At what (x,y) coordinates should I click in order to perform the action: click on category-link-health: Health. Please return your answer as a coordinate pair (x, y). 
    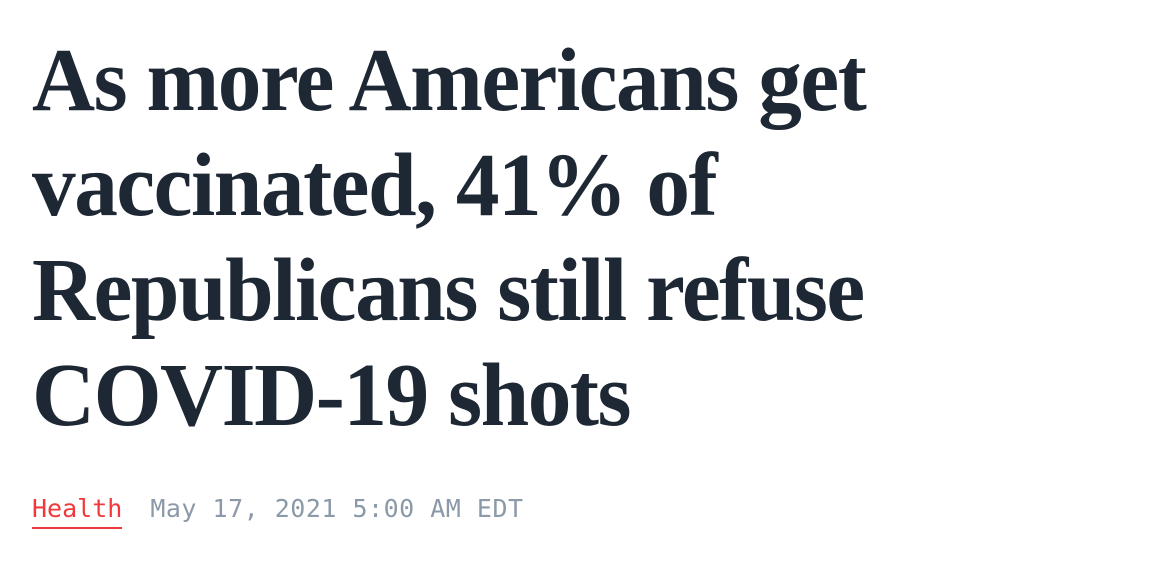
    Looking at the image, I should click on (77, 511).